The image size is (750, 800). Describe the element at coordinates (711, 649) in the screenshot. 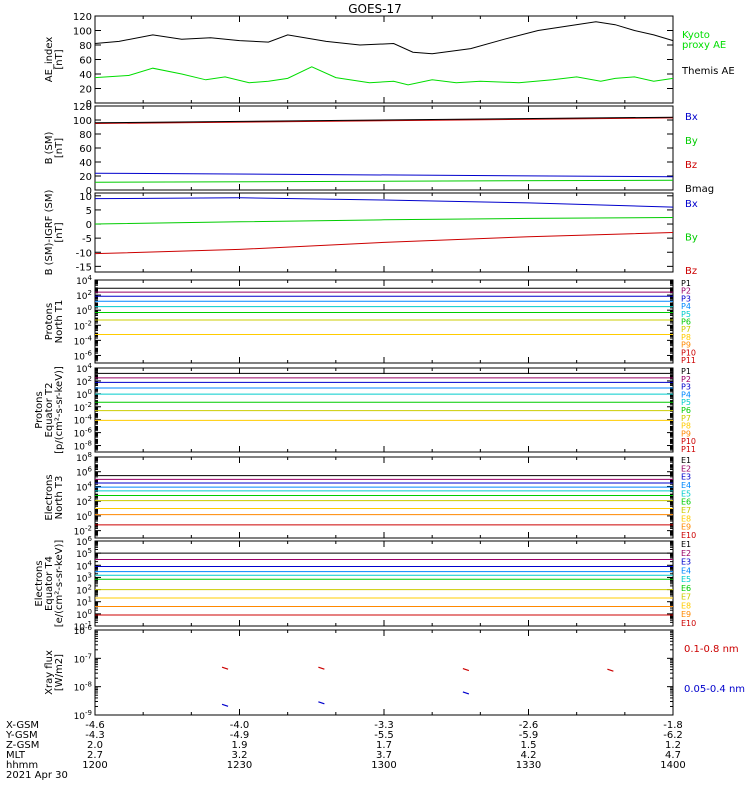

I see `legend-entry: 0.1-0.8 nm` at that location.